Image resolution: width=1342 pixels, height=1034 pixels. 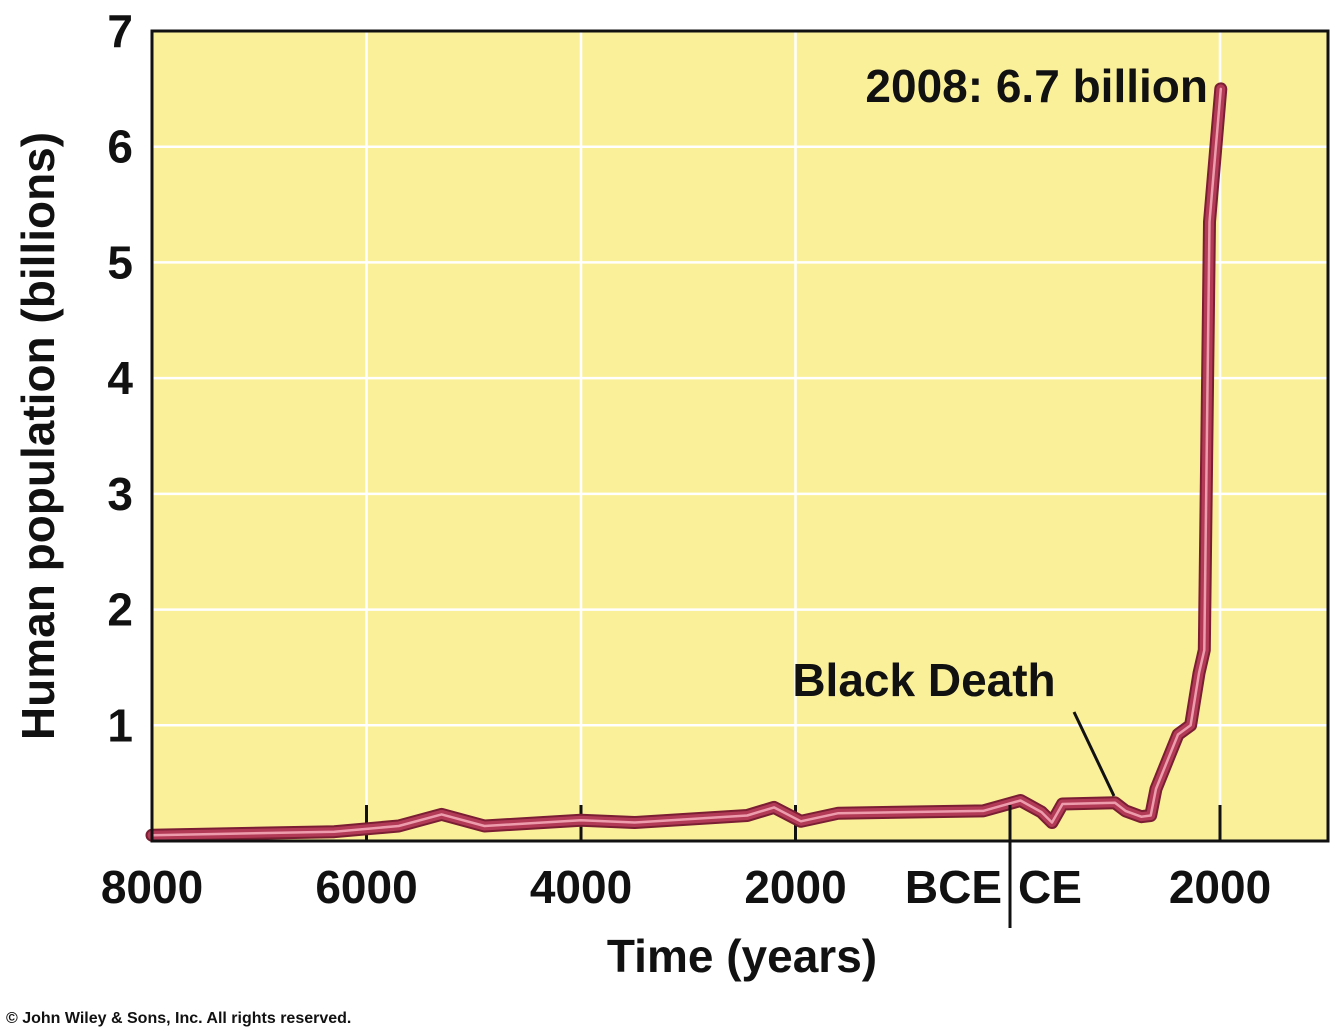 What do you see at coordinates (366, 887) in the screenshot?
I see `x-tick-label: 6000` at bounding box center [366, 887].